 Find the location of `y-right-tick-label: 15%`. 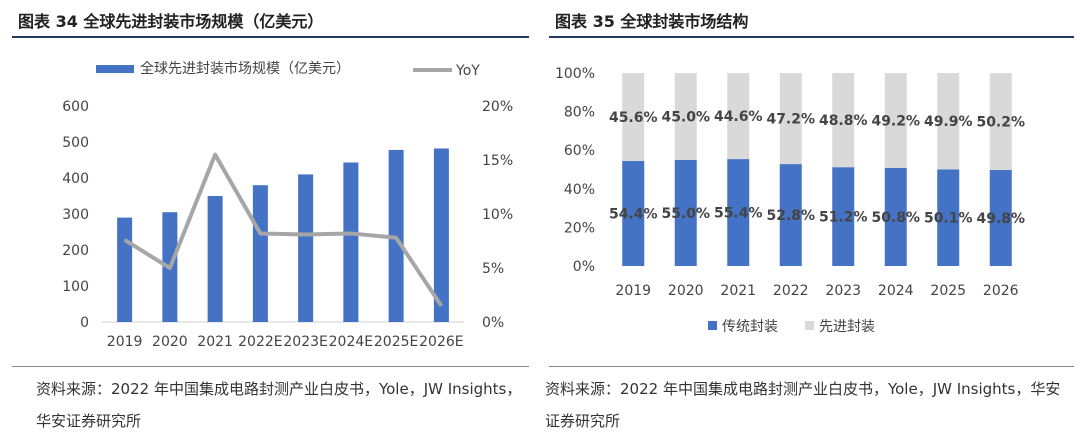

y-right-tick-label: 15% is located at coordinates (497, 161).